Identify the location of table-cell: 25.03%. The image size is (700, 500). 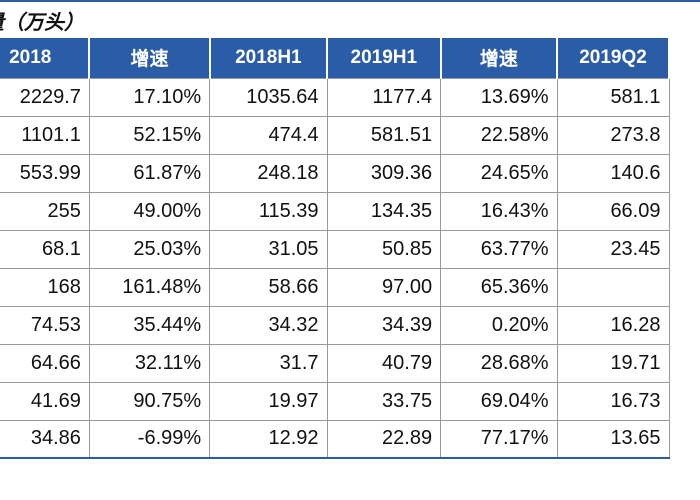
(149, 249).